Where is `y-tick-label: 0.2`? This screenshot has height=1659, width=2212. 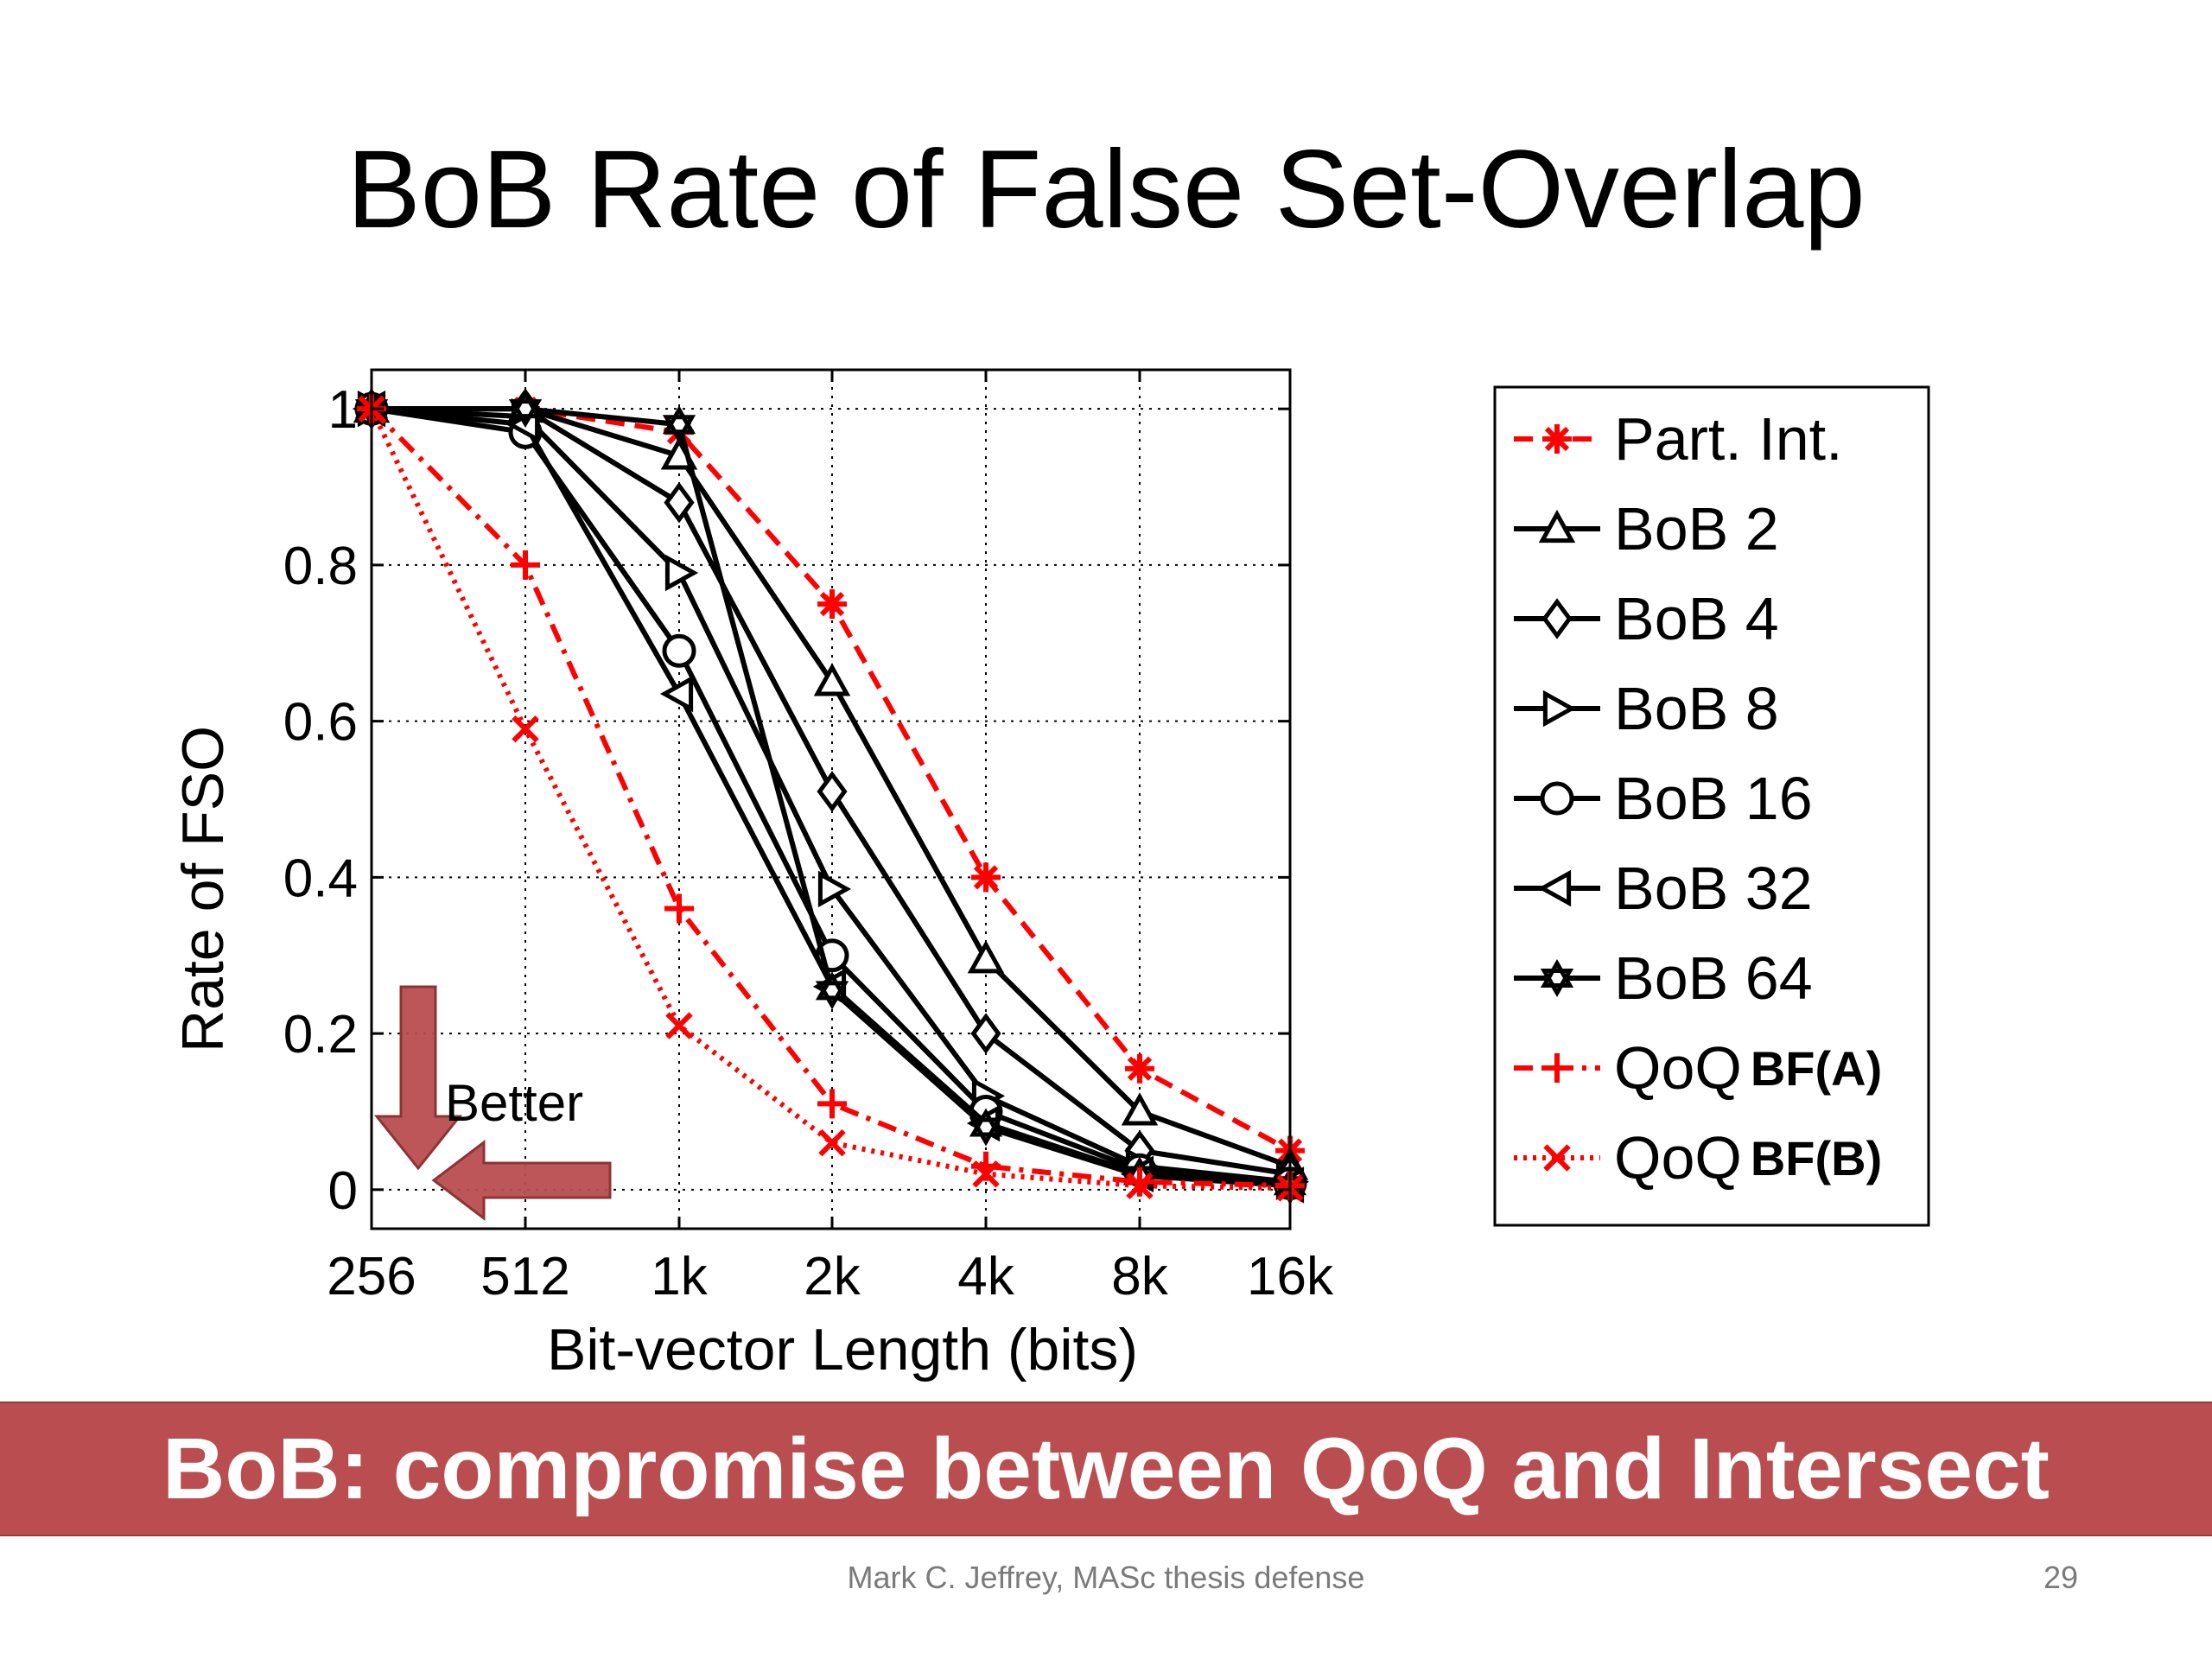
y-tick-label: 0.2 is located at coordinates (320, 1035).